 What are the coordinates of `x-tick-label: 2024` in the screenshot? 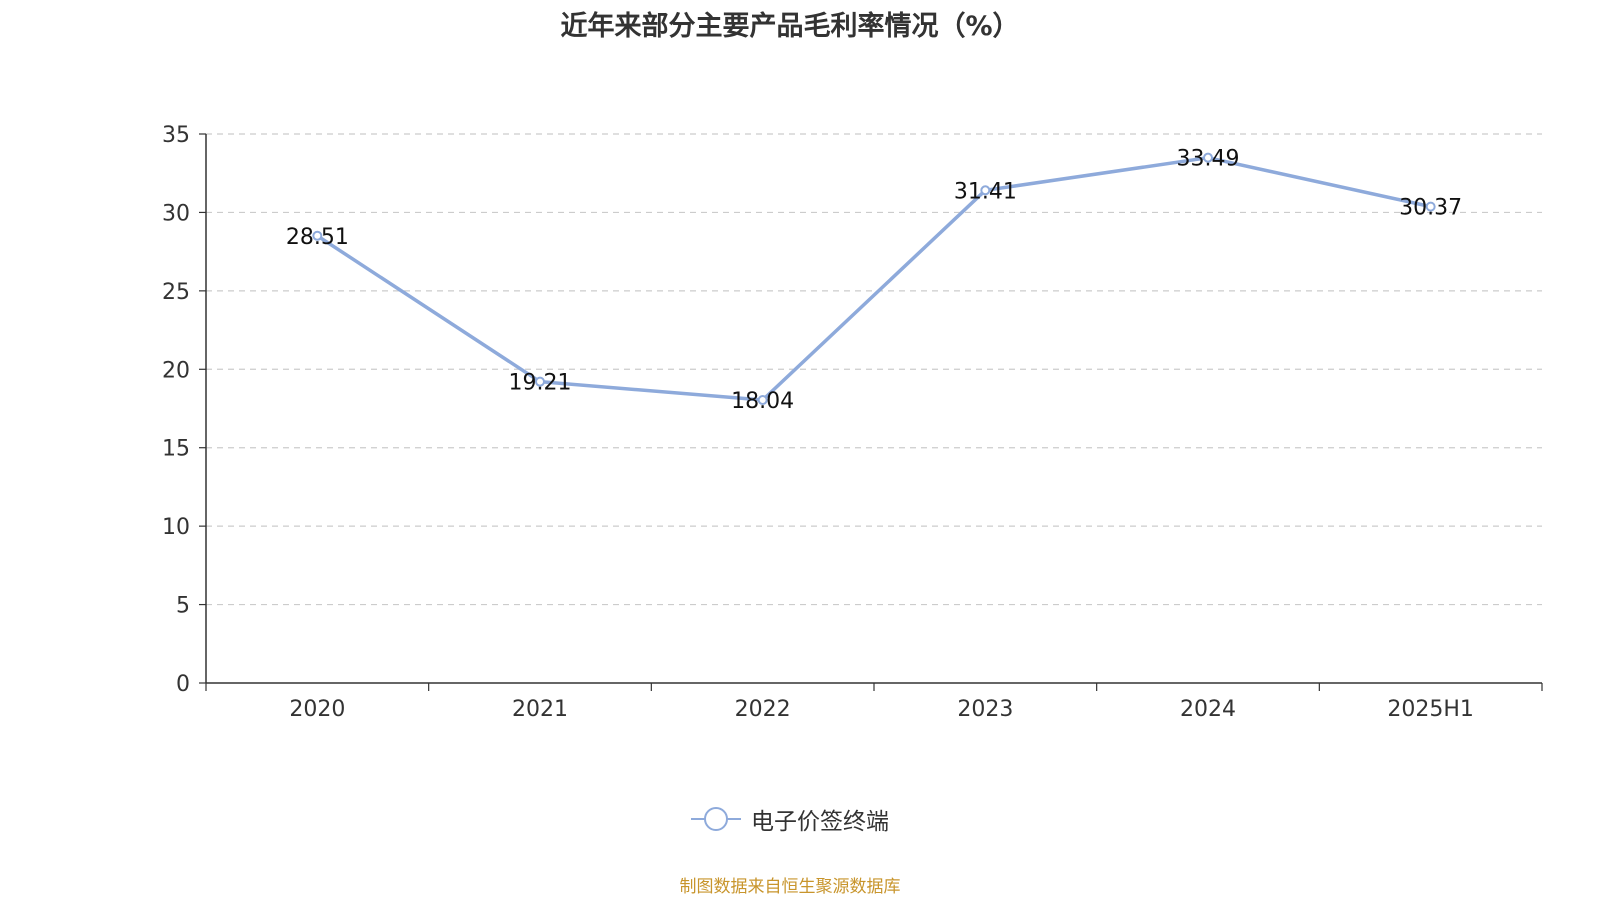 It's located at (1208, 709).